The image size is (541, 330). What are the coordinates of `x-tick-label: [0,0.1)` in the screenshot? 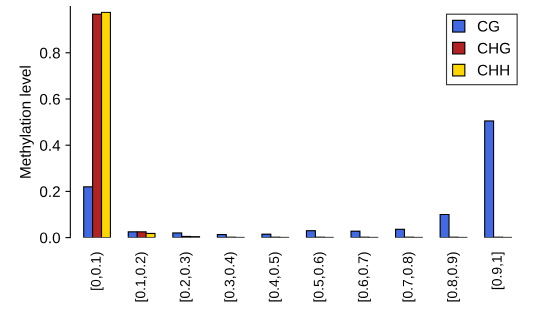 It's located at (97, 271).